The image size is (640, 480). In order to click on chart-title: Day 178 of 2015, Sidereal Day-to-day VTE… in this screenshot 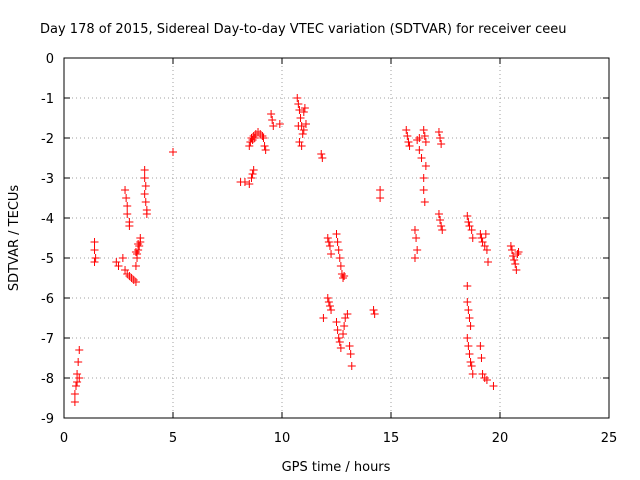, I will do `click(303, 29)`.